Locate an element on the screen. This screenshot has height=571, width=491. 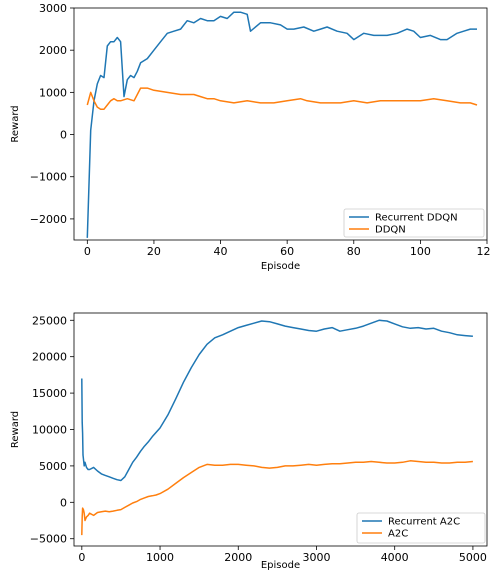
x-tick-label: 40 is located at coordinates (221, 251).